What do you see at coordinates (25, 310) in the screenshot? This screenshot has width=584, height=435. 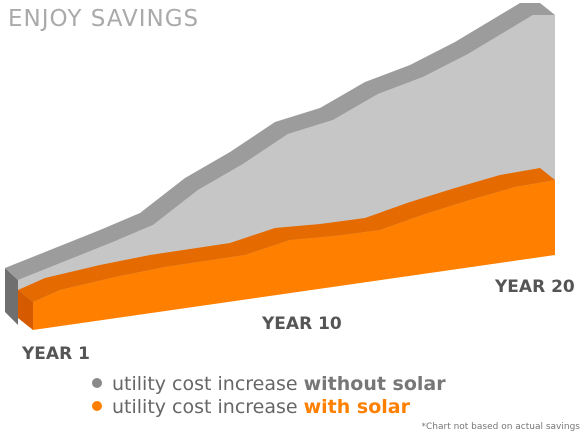 I see `orange-side` at bounding box center [25, 310].